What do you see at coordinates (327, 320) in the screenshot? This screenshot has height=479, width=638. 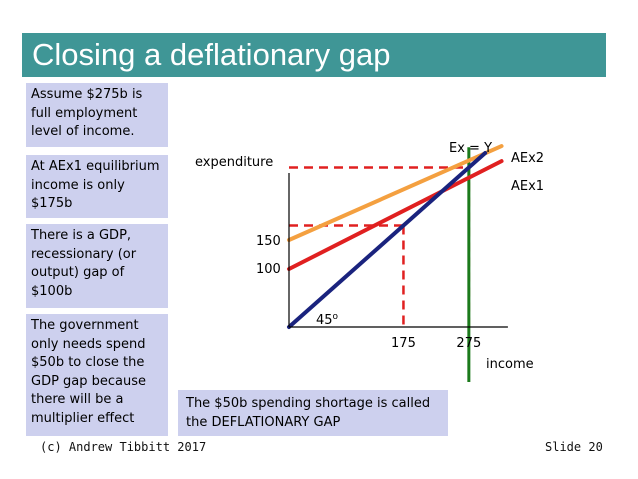 I see `angle-45-label: 45o` at bounding box center [327, 320].